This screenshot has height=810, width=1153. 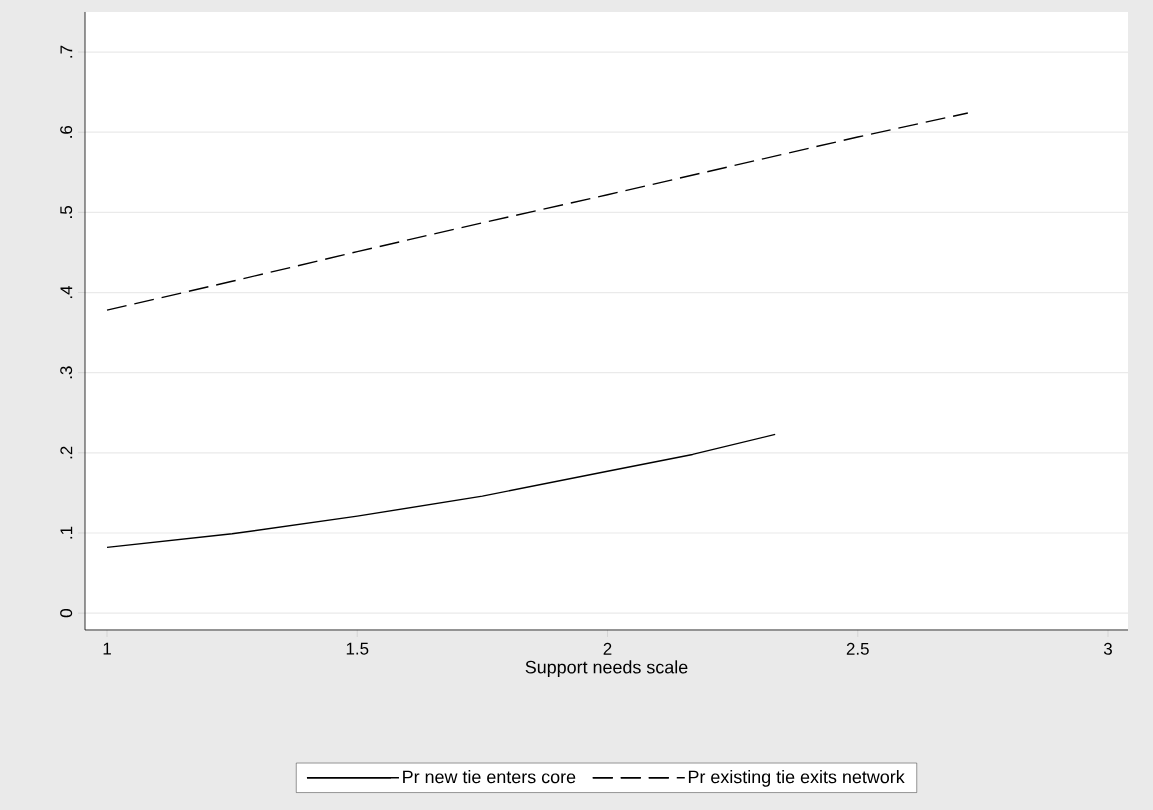 I want to click on y-tick-label: .2, so click(x=66, y=452).